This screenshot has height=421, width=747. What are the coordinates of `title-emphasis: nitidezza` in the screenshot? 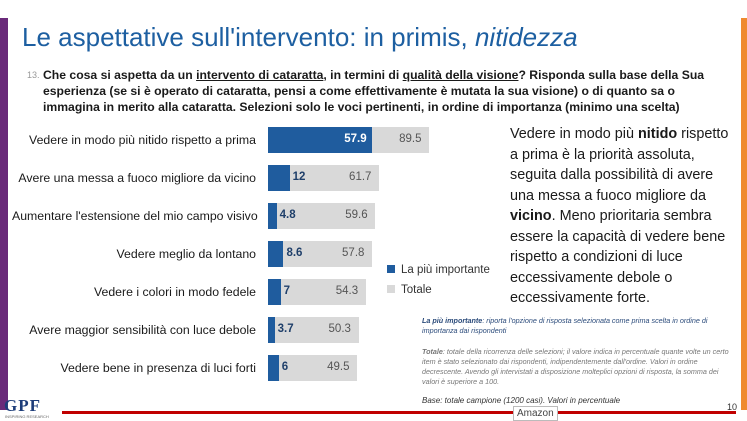 It's located at (526, 37).